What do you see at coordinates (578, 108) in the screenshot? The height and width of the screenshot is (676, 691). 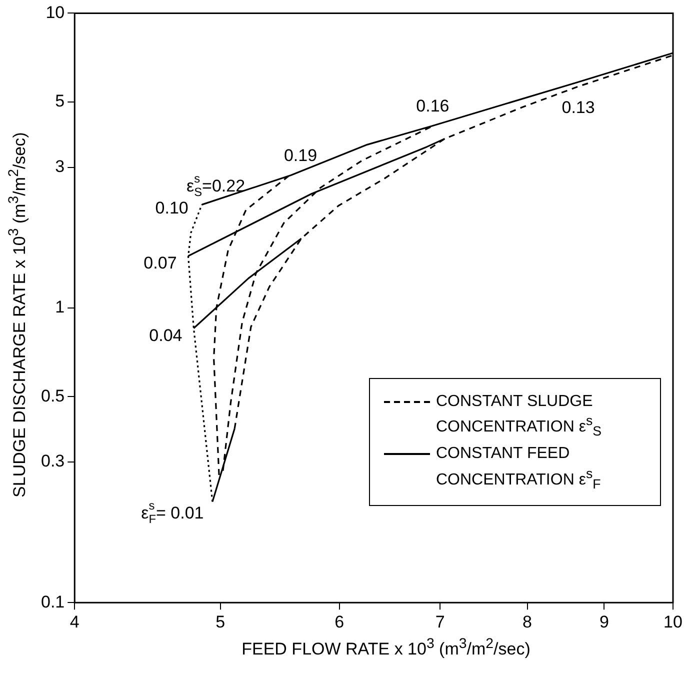 I see `series-label: 0.13` at bounding box center [578, 108].